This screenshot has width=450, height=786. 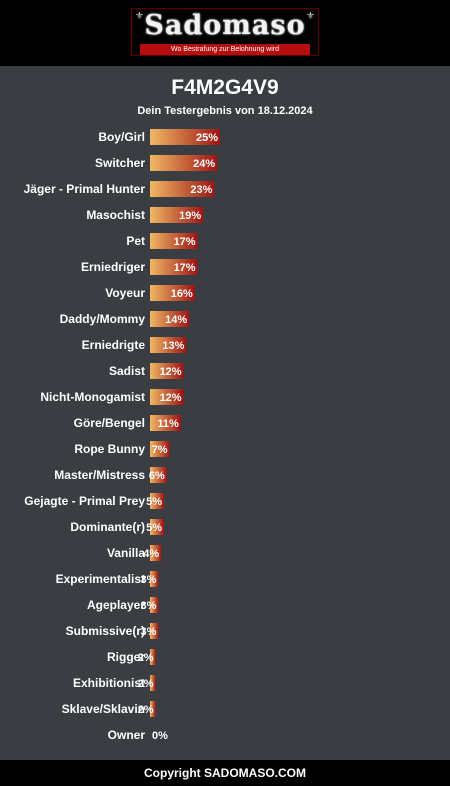 I want to click on category-label: Sadist, so click(x=127, y=371).